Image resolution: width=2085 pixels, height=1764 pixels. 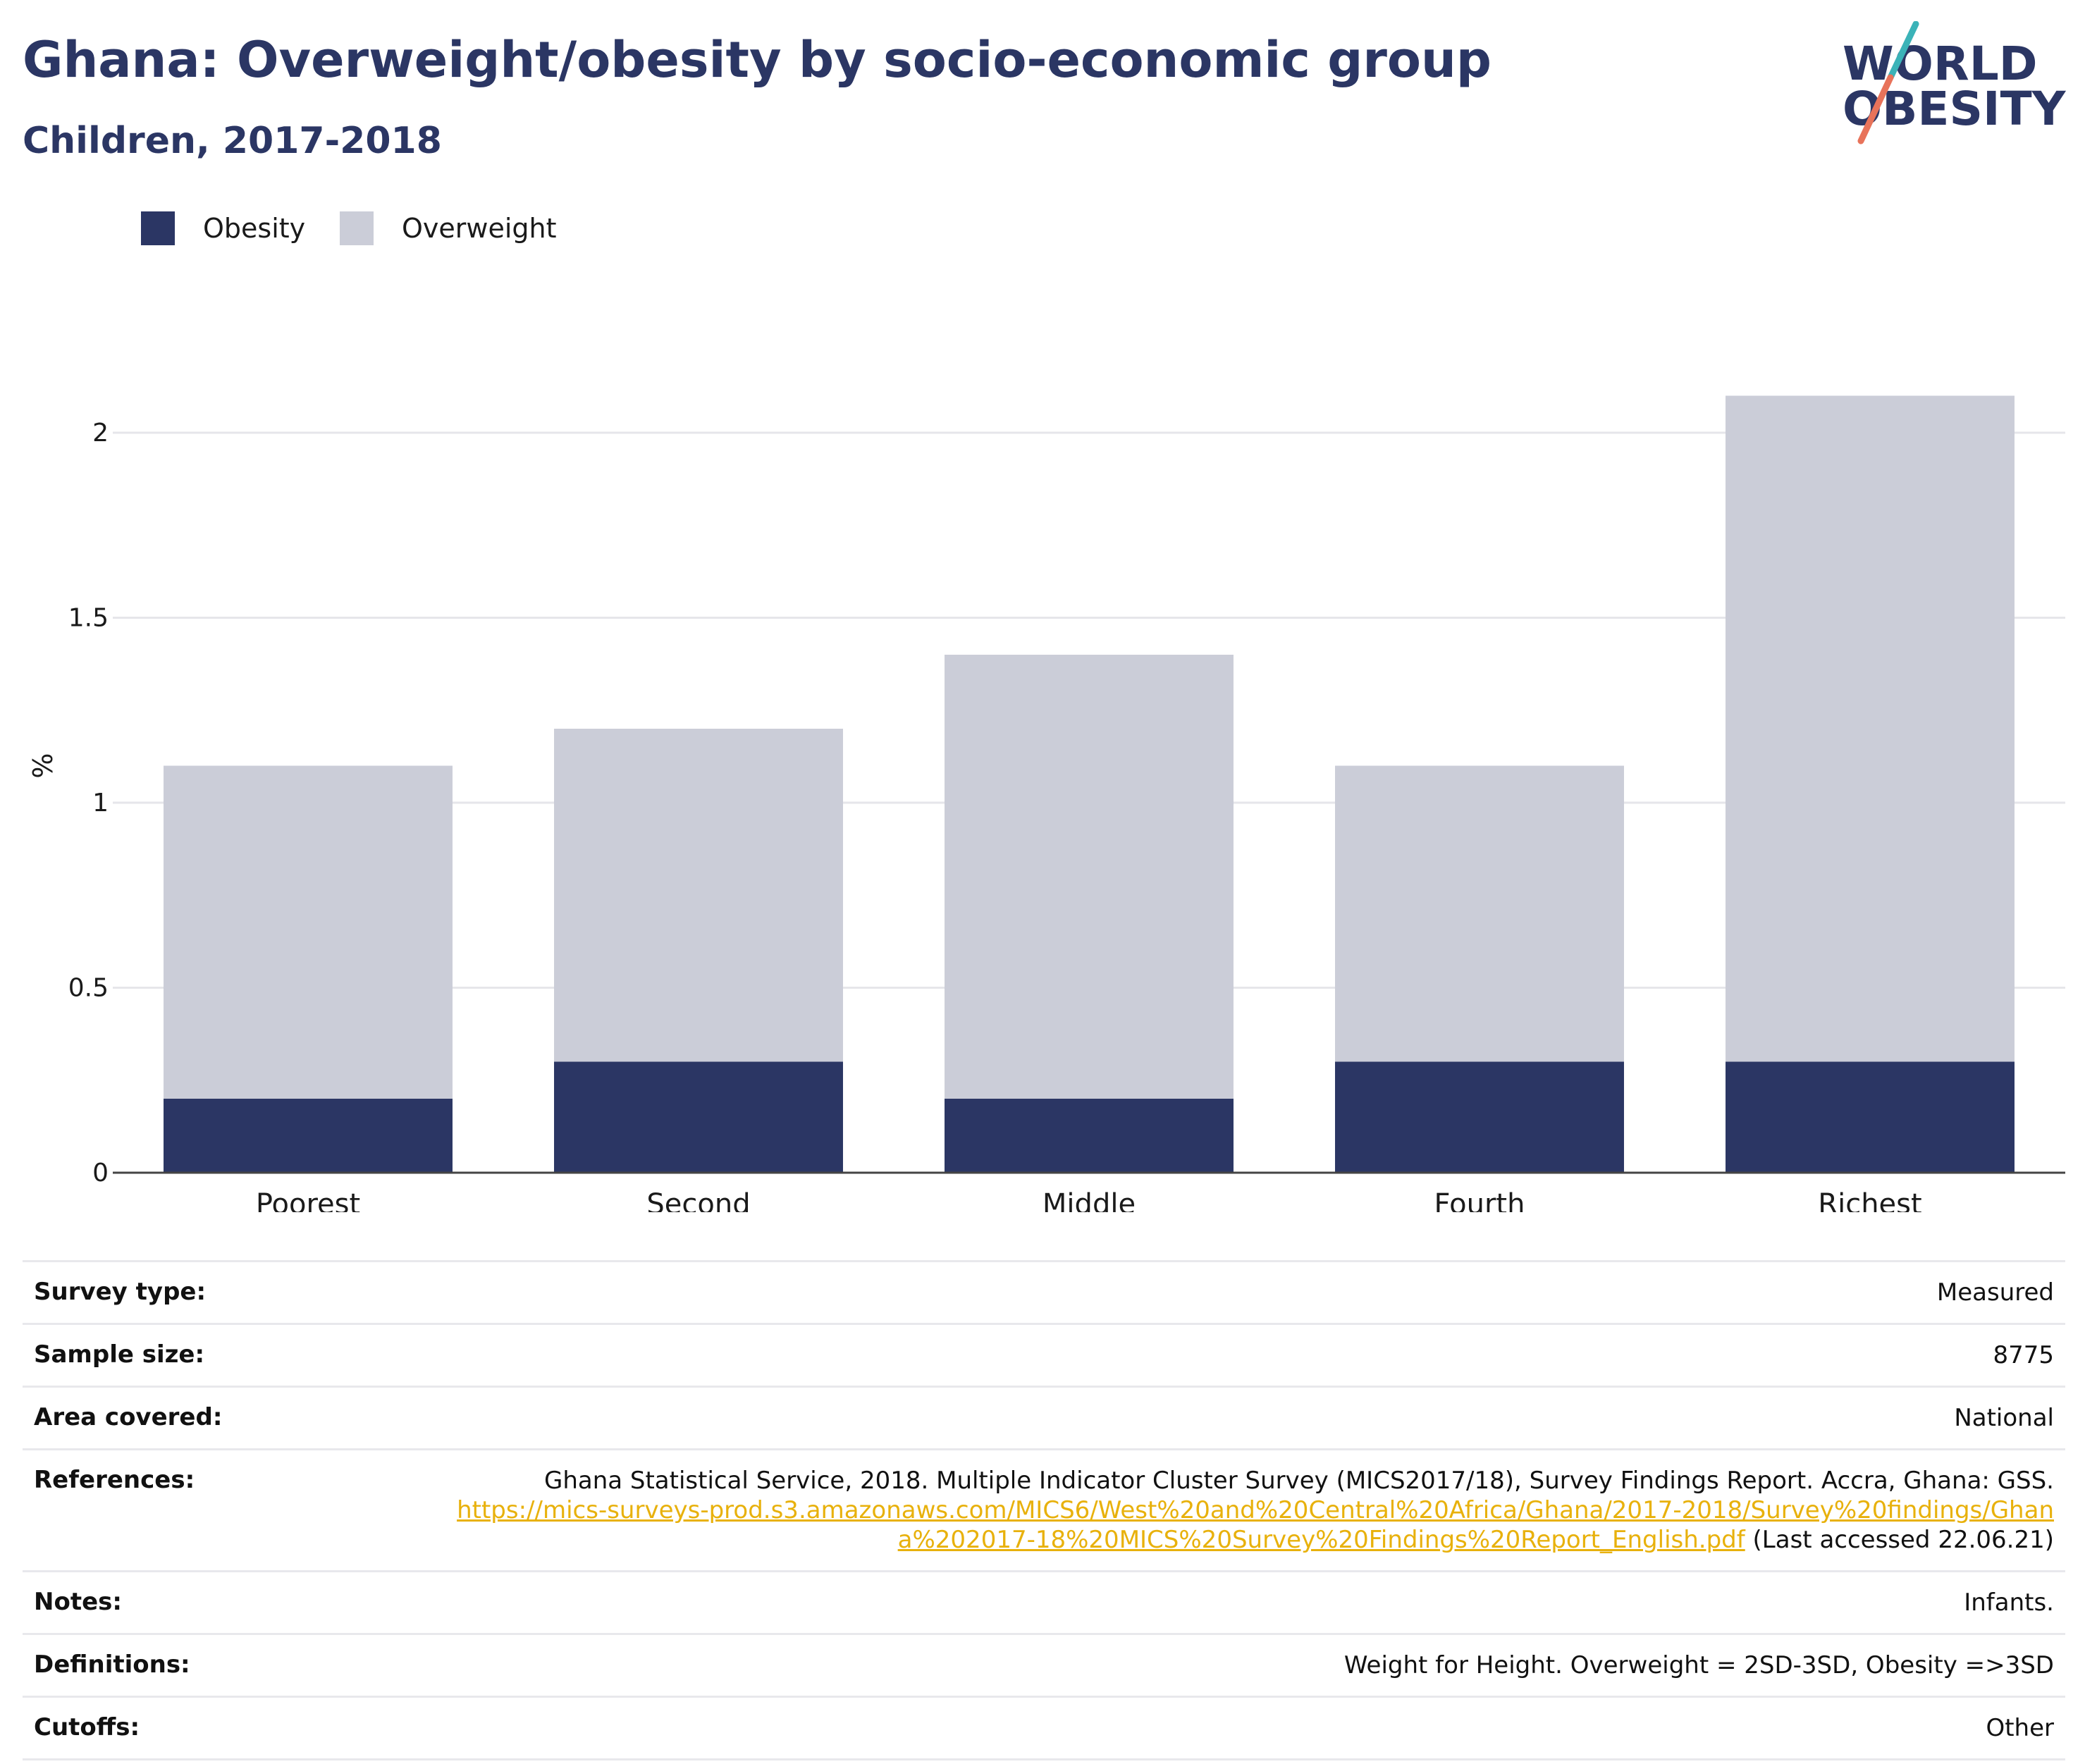 What do you see at coordinates (87, 1727) in the screenshot?
I see `info-label: Cutoffs:` at bounding box center [87, 1727].